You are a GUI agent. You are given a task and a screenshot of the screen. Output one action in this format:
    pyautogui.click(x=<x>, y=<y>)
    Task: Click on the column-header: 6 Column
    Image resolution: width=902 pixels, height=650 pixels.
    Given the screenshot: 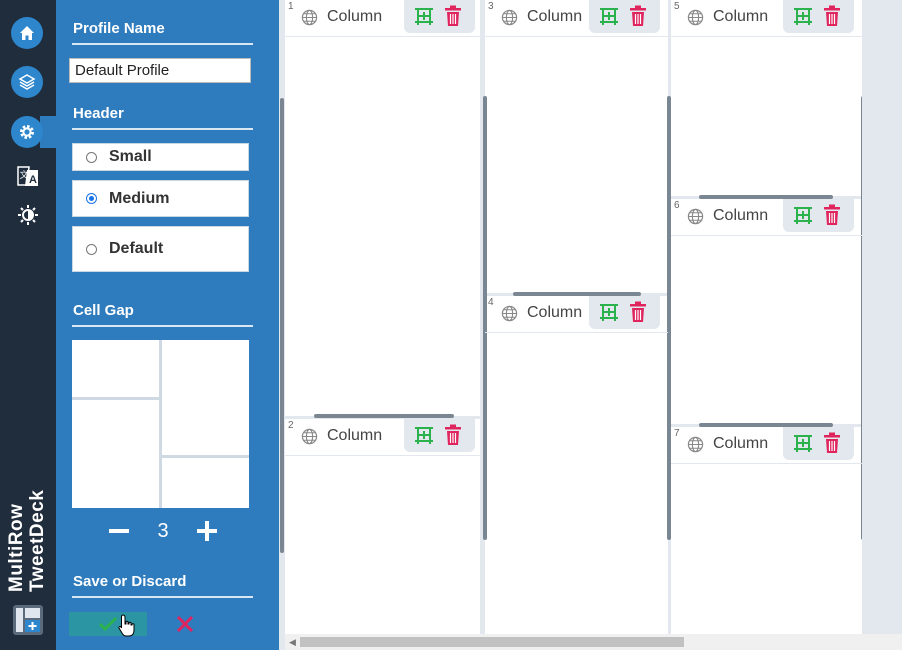 What is the action you would take?
    pyautogui.click(x=766, y=217)
    